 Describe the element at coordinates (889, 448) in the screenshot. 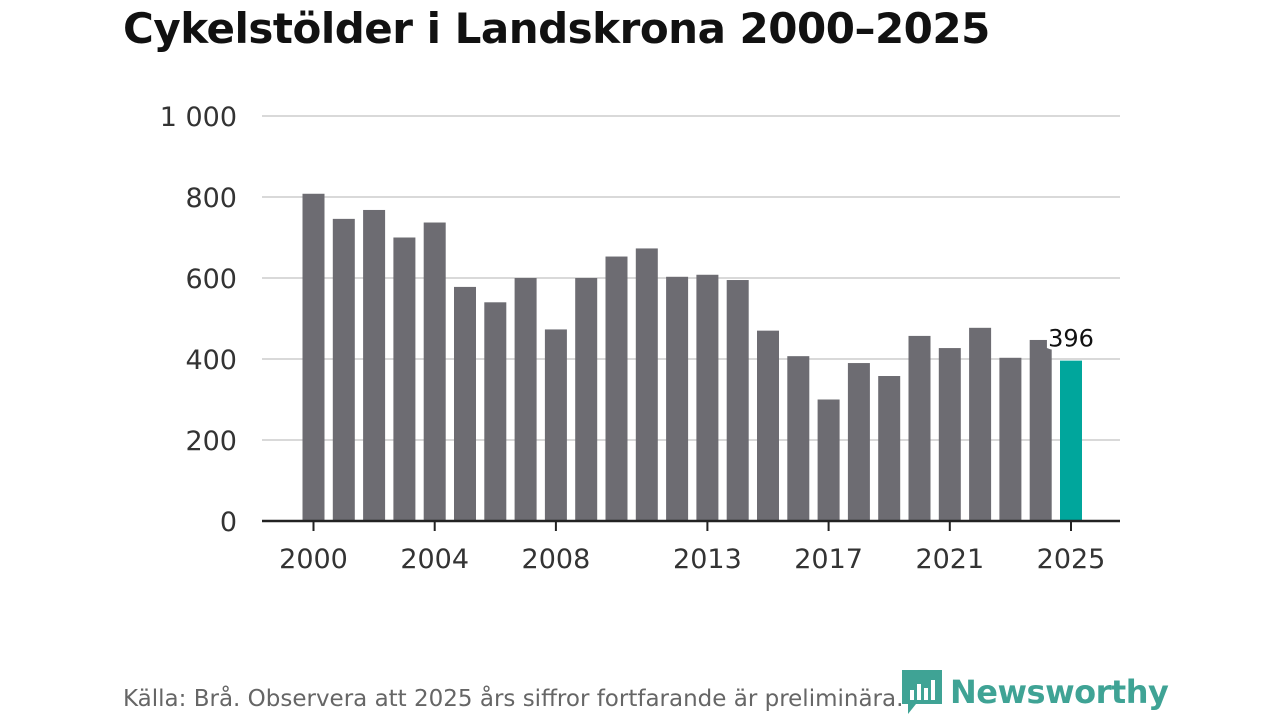

I see `bar-2019` at that location.